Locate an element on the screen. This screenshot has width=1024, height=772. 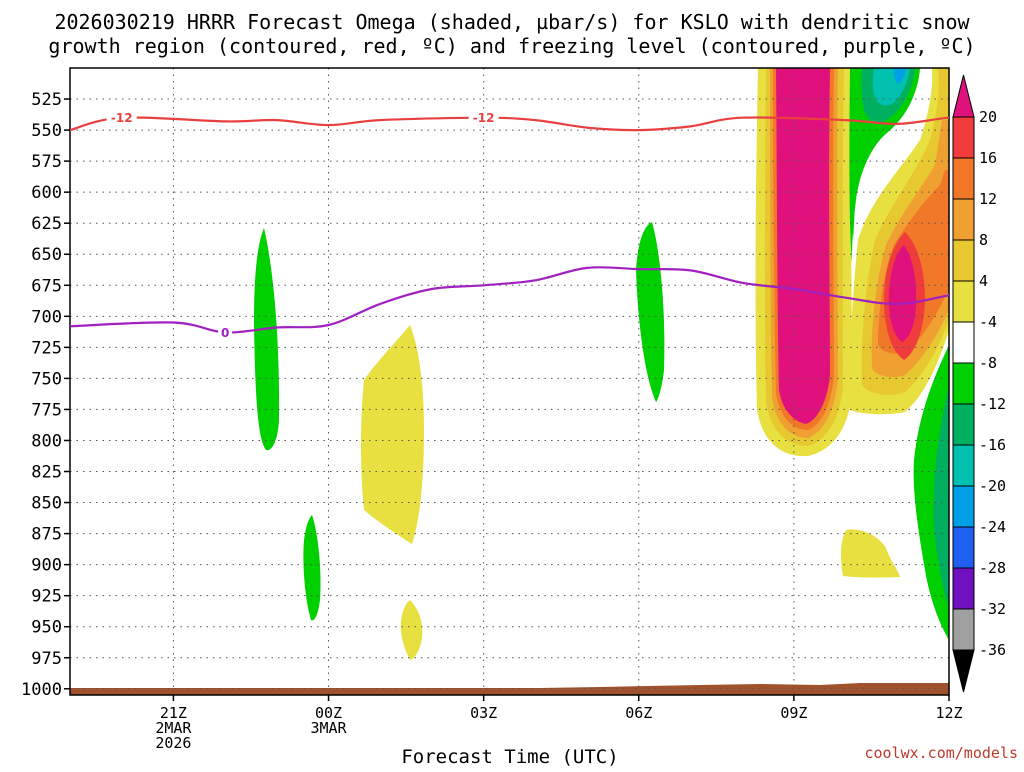
contour-label: 0 is located at coordinates (225, 333).